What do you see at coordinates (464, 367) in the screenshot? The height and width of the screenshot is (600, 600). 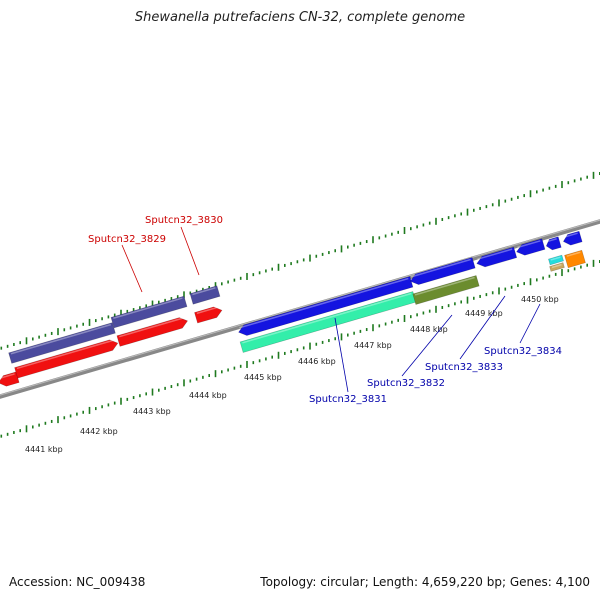 I see `gene-label-sputcn32_3833: Sputcn32_3833` at bounding box center [464, 367].